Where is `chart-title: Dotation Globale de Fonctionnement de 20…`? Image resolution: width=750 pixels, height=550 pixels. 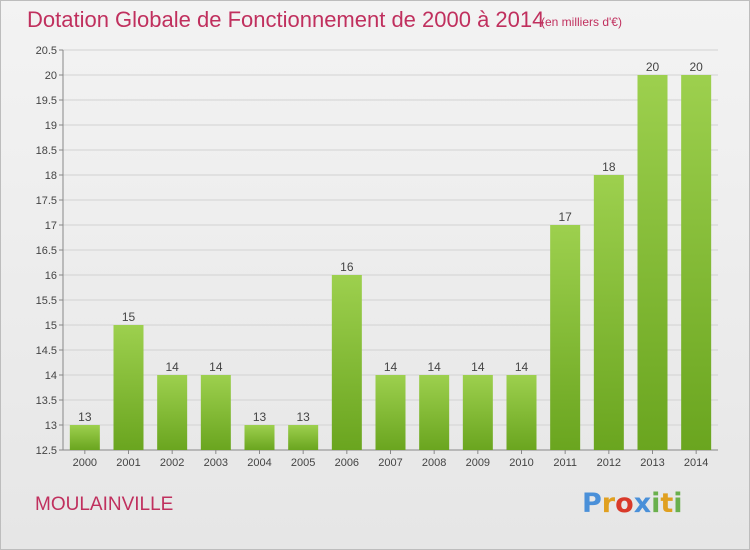
chart-title: Dotation Globale de Fonctionnement de 20… is located at coordinates (286, 19).